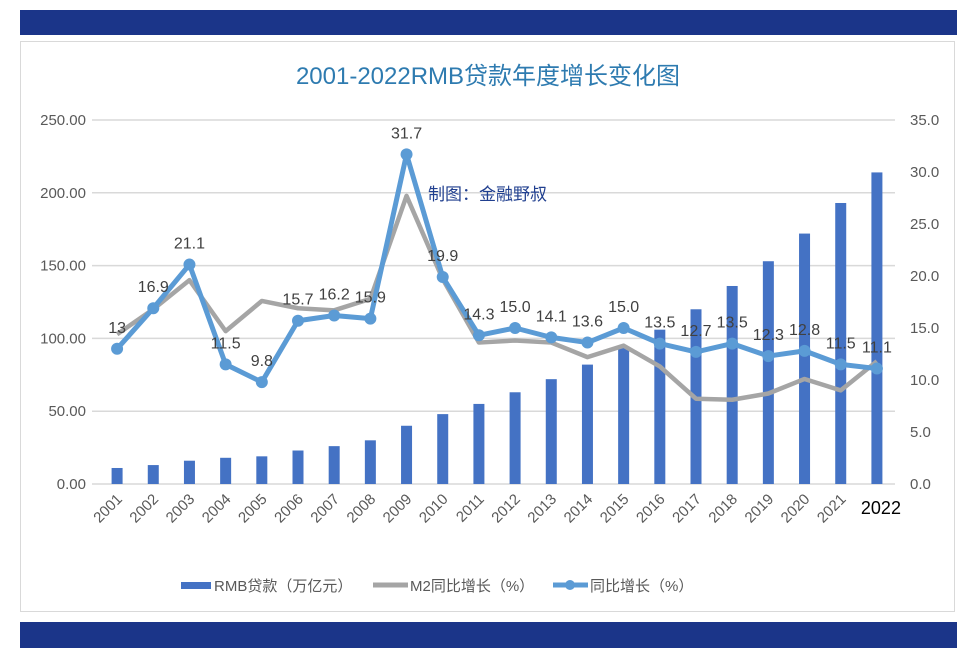  I want to click on left-axis-tick: 200.00, so click(63, 193).